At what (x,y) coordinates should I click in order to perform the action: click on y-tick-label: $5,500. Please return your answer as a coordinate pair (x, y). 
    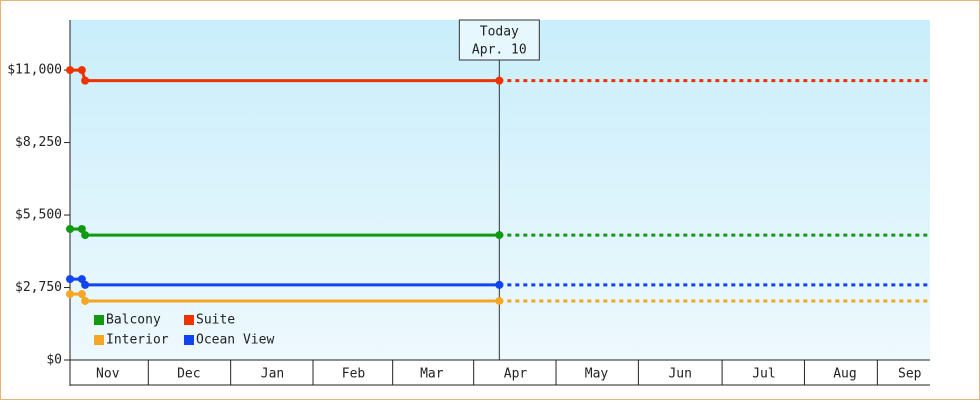
    Looking at the image, I should click on (38, 215).